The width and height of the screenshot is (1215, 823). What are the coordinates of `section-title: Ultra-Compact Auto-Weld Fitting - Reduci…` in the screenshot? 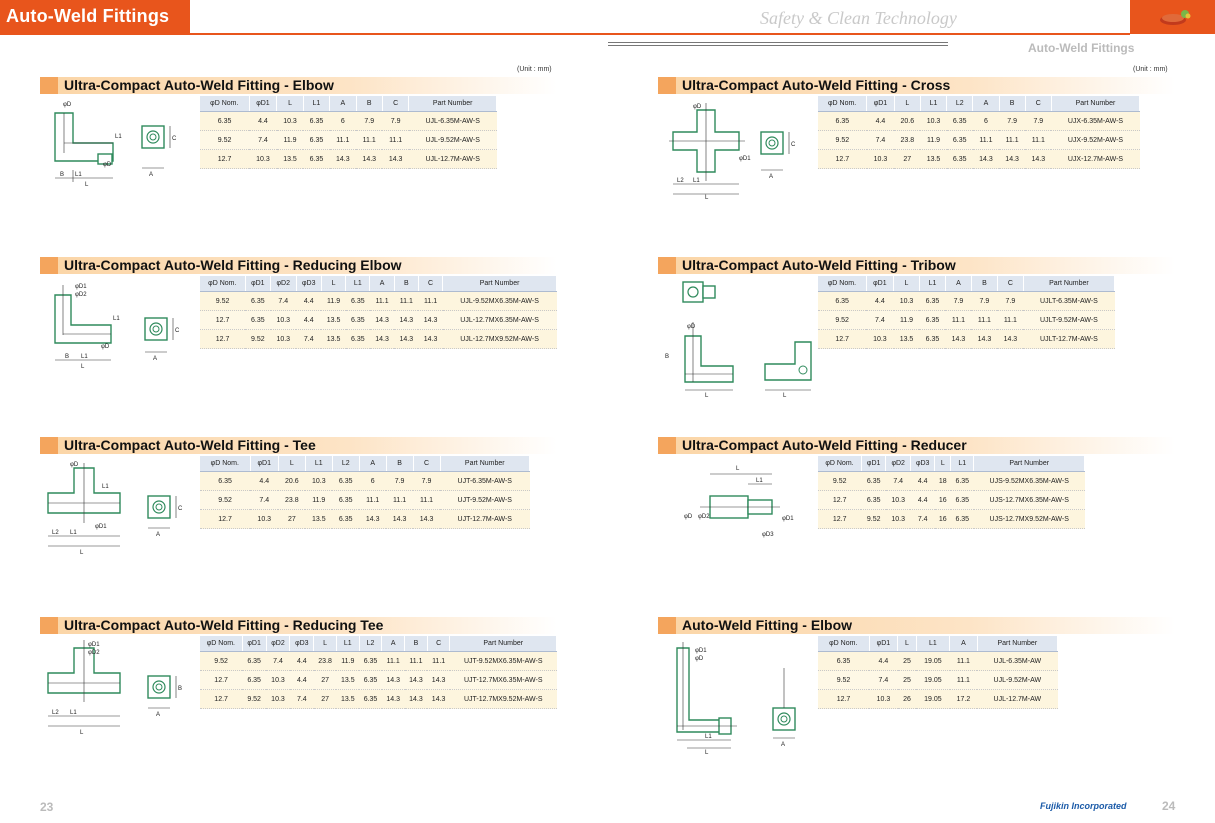 It's located at (224, 625).